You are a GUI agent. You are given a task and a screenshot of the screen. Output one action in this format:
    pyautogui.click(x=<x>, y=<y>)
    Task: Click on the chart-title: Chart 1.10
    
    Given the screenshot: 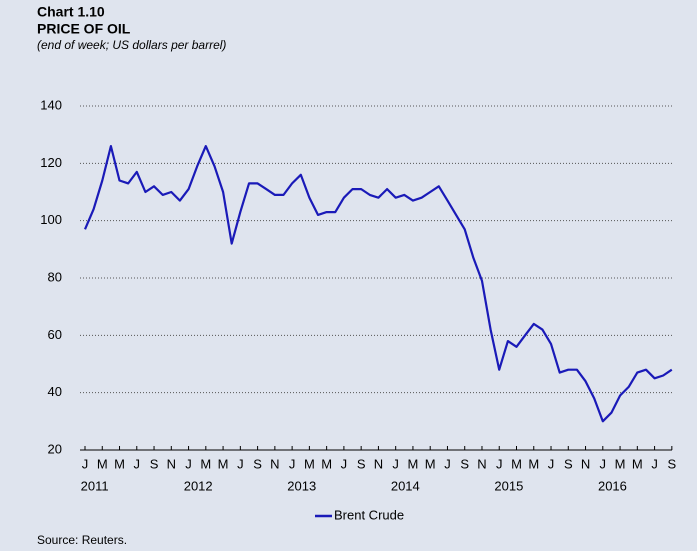 What is the action you would take?
    pyautogui.click(x=71, y=12)
    